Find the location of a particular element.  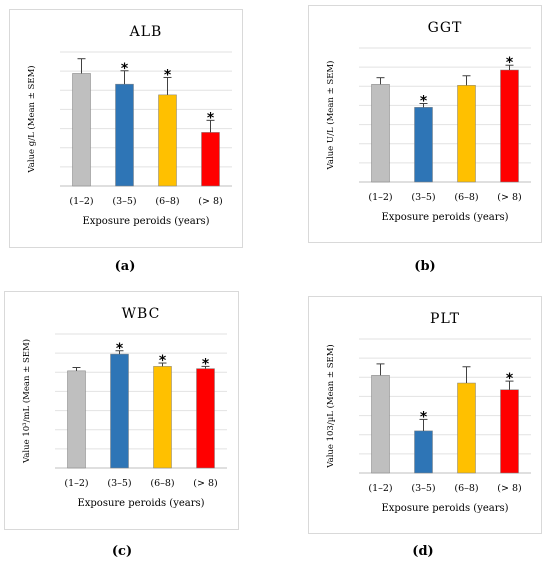

caption-d: (d) is located at coordinates (423, 551).